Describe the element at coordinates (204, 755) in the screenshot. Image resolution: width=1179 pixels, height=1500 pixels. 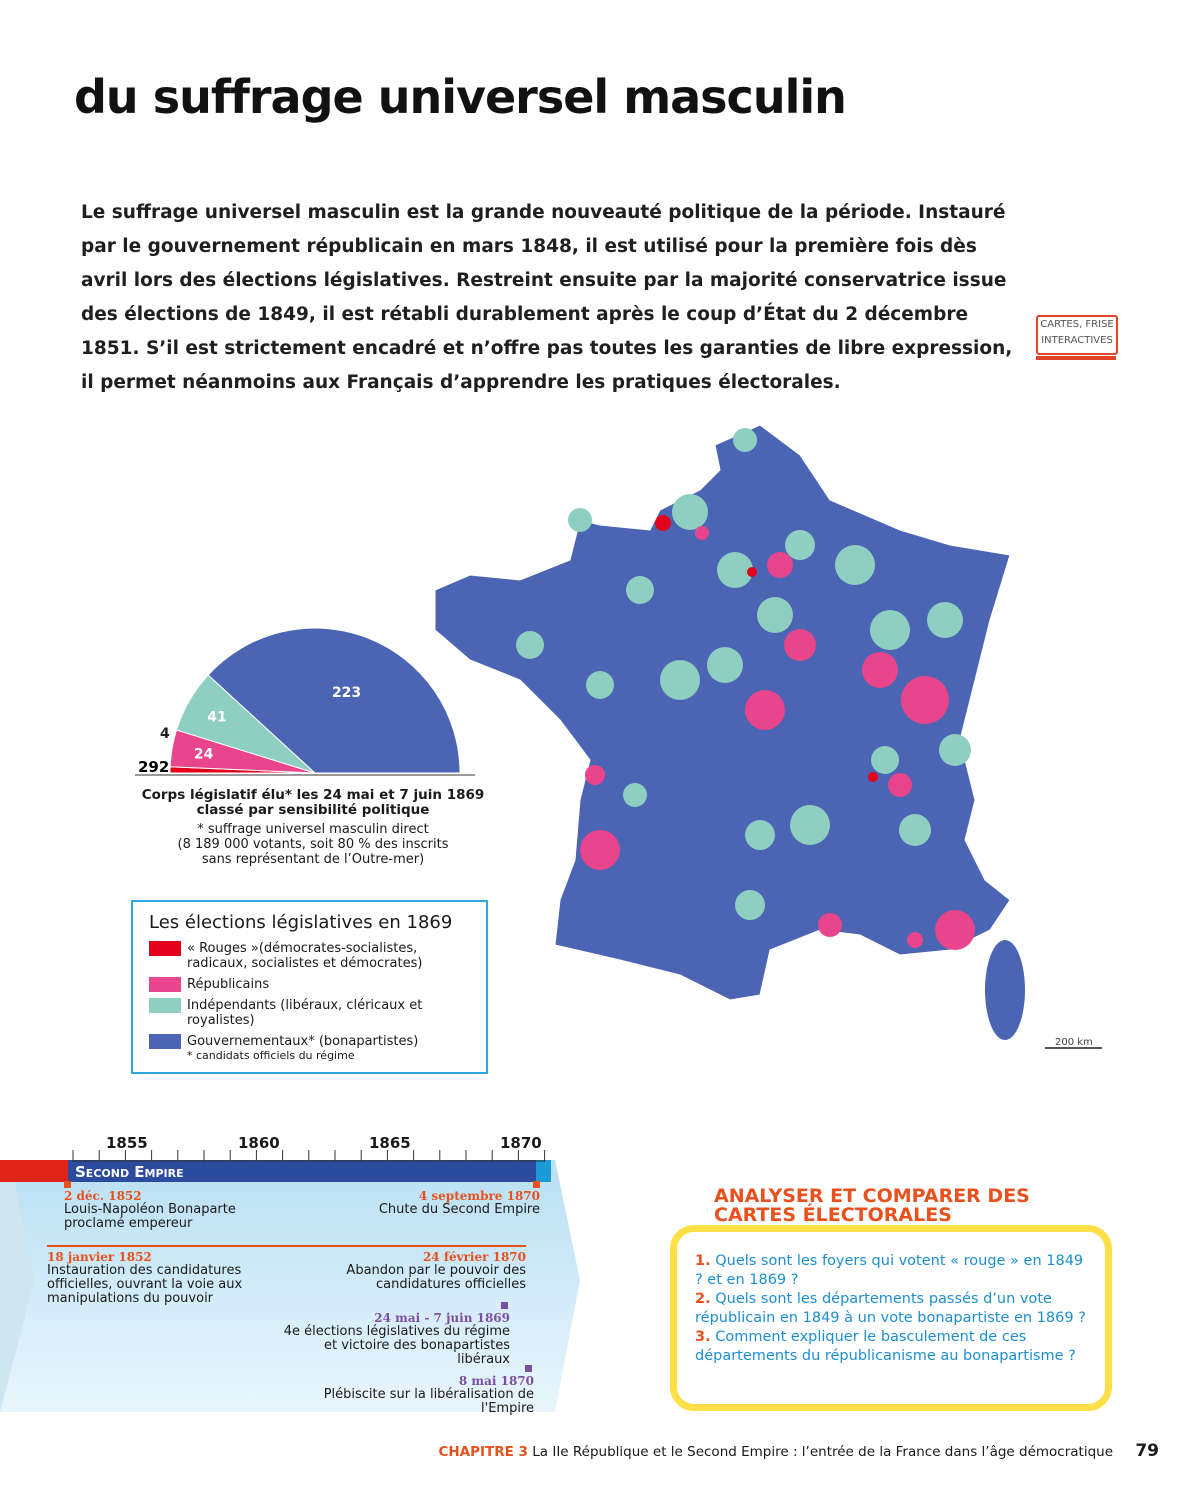
I see `slice-value-label: 24` at that location.